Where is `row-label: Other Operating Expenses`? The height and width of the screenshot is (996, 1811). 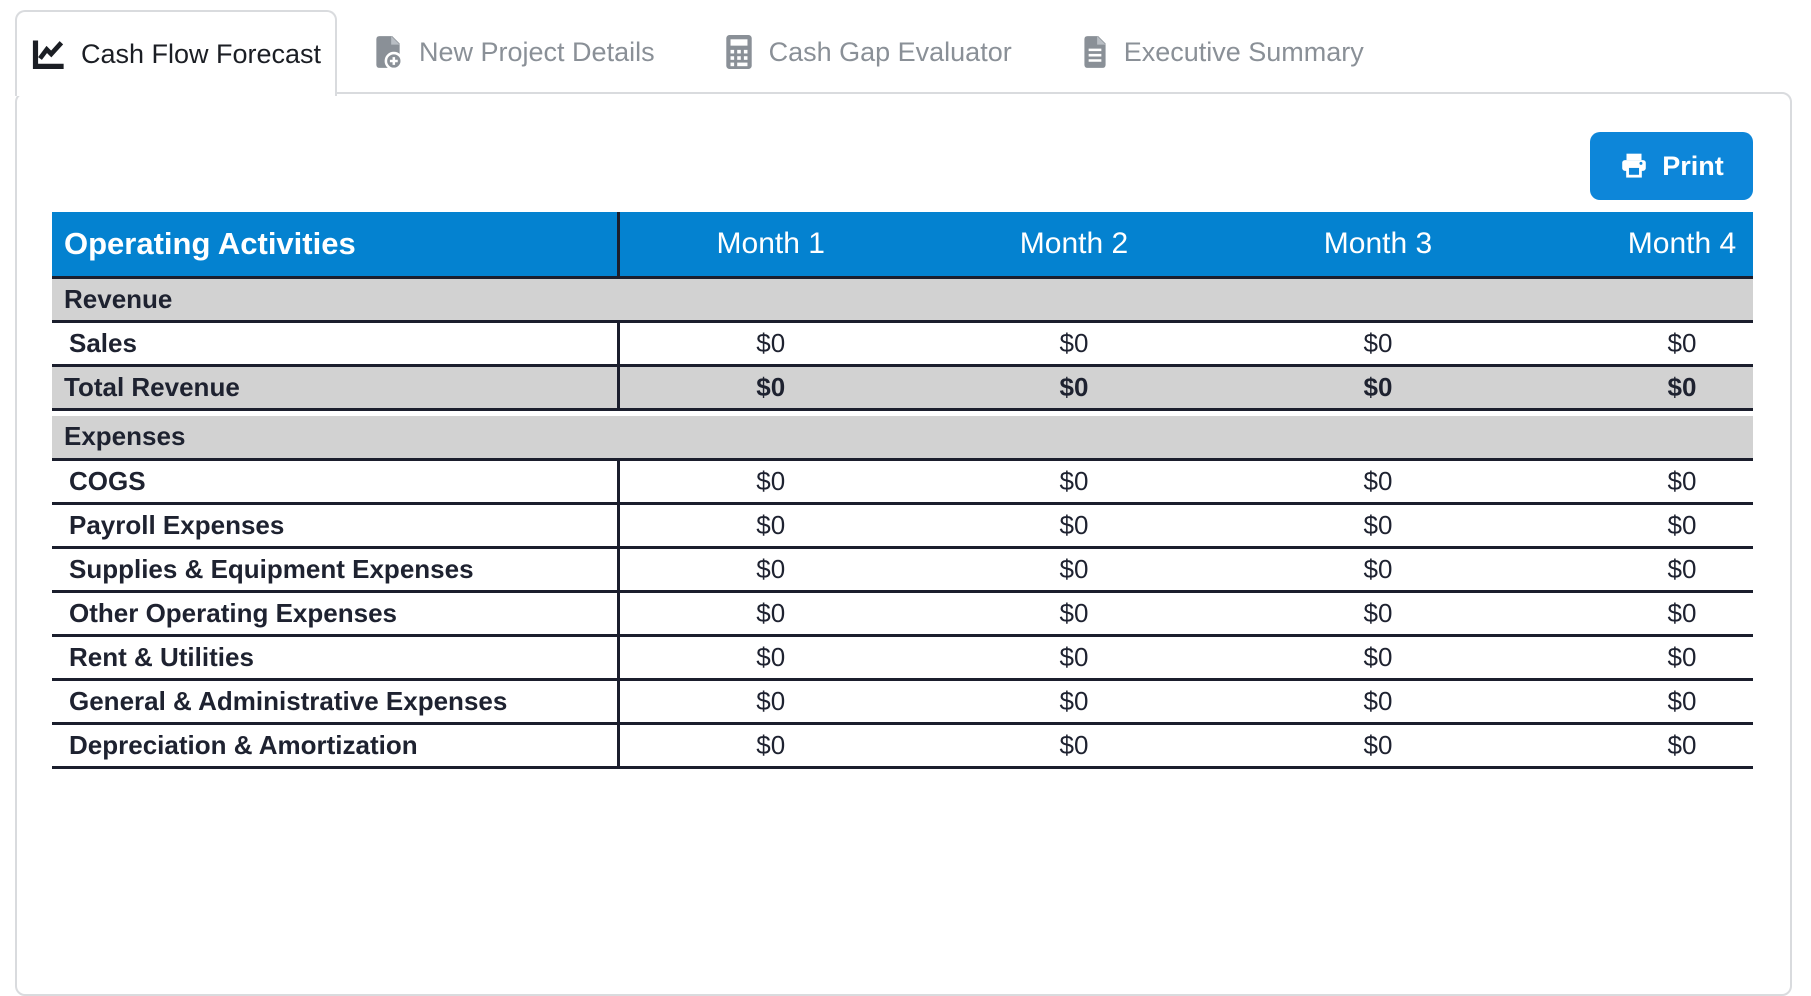
row-label: Other Operating Expenses is located at coordinates (335, 614).